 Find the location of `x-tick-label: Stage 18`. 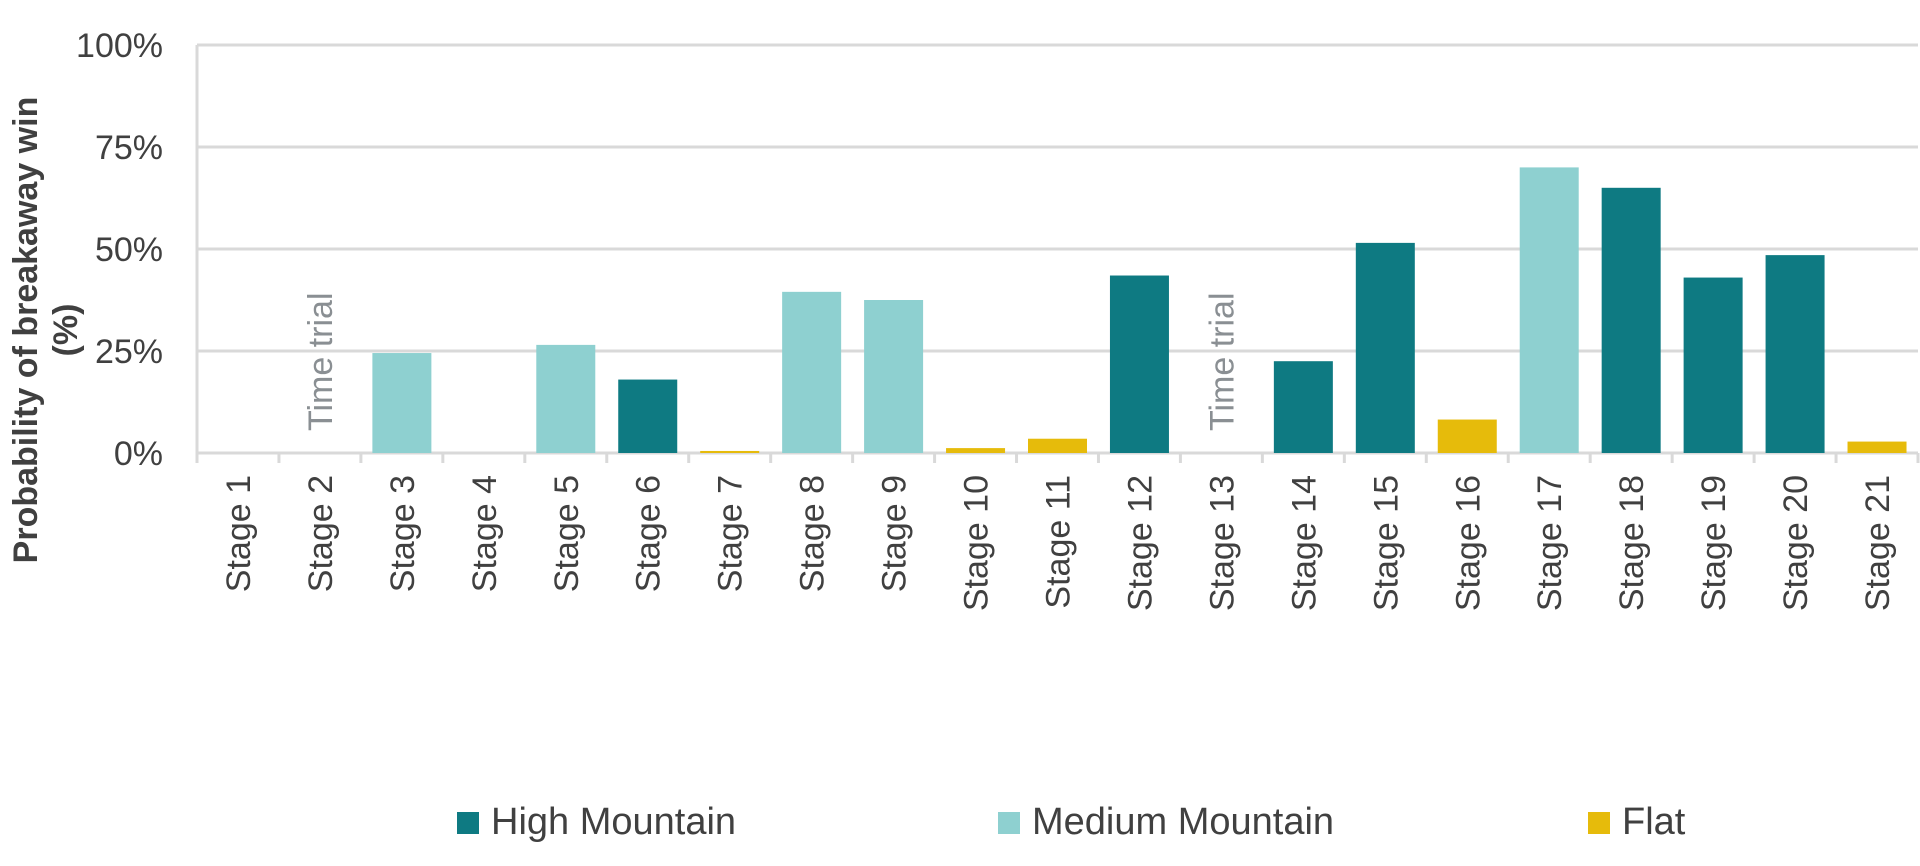

x-tick-label: Stage 18 is located at coordinates (1632, 543).